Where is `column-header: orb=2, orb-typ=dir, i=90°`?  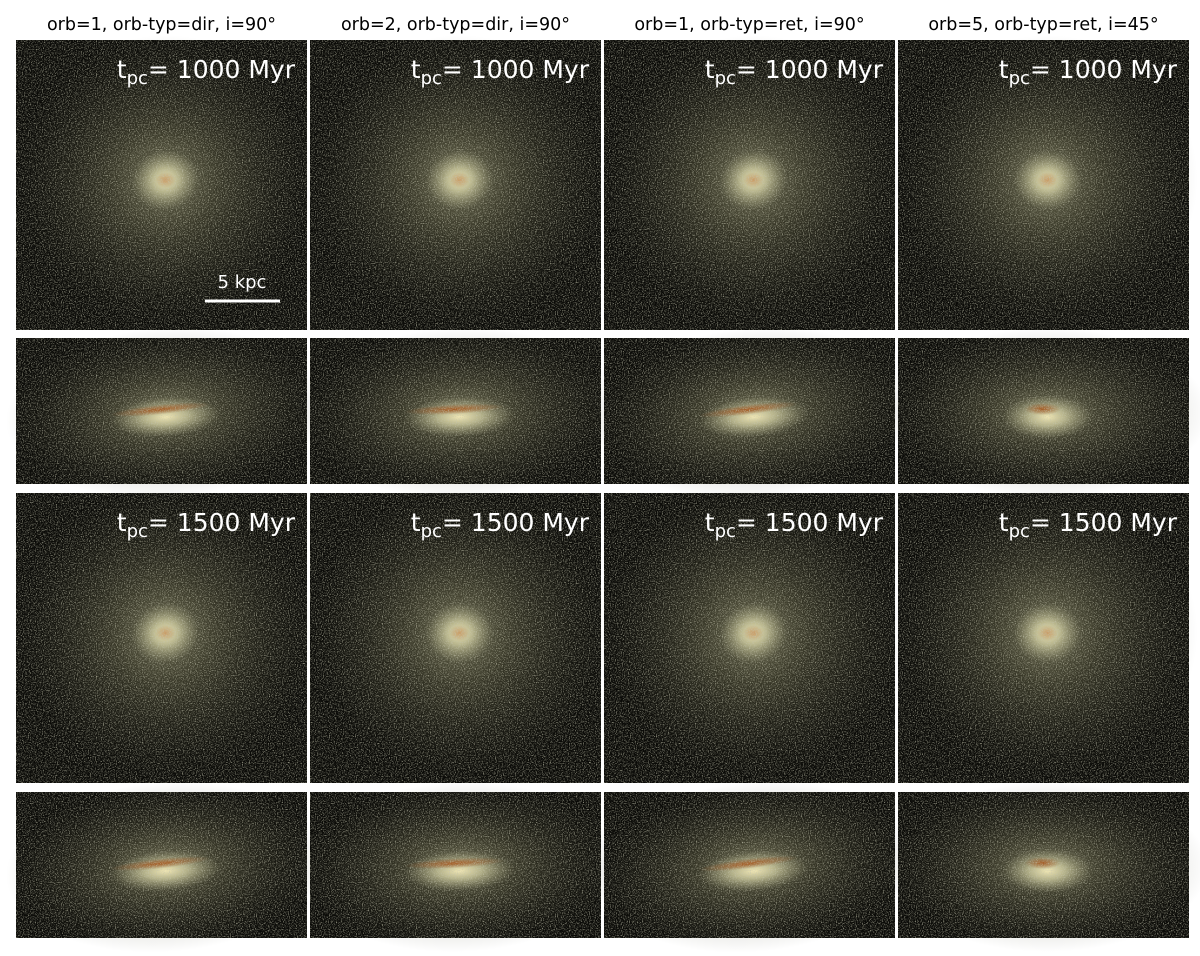 column-header: orb=2, orb-typ=dir, i=90° is located at coordinates (455, 25).